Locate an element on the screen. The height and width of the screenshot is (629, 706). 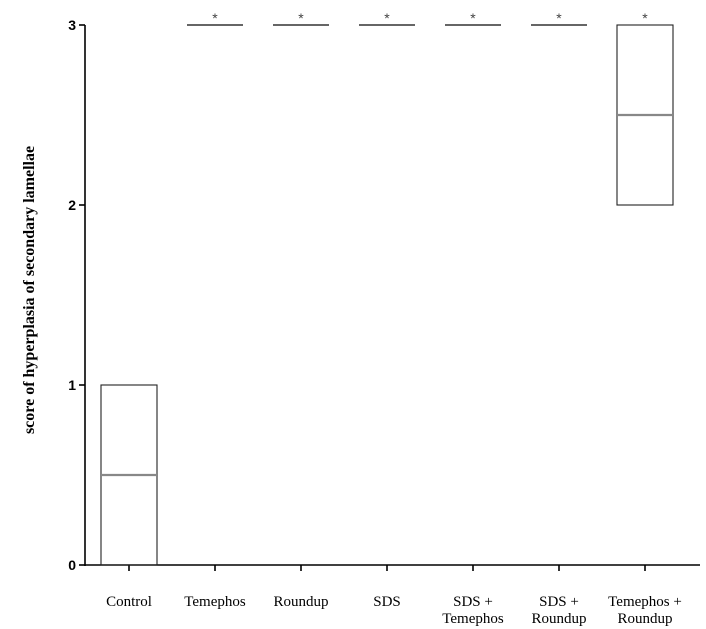
x-tick-label: Temephos is located at coordinates (215, 602).